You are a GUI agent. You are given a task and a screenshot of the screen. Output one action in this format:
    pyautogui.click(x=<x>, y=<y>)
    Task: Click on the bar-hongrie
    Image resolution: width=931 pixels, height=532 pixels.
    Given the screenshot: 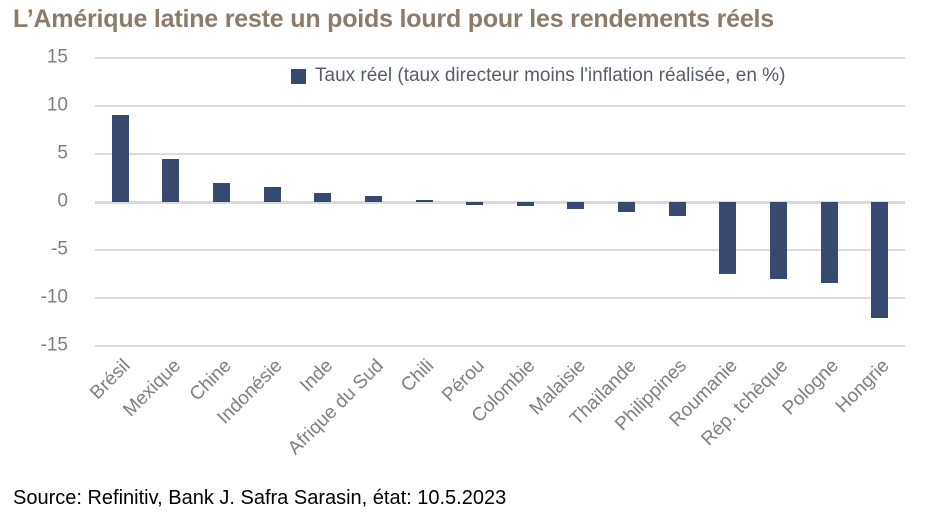 What is the action you would take?
    pyautogui.click(x=880, y=260)
    